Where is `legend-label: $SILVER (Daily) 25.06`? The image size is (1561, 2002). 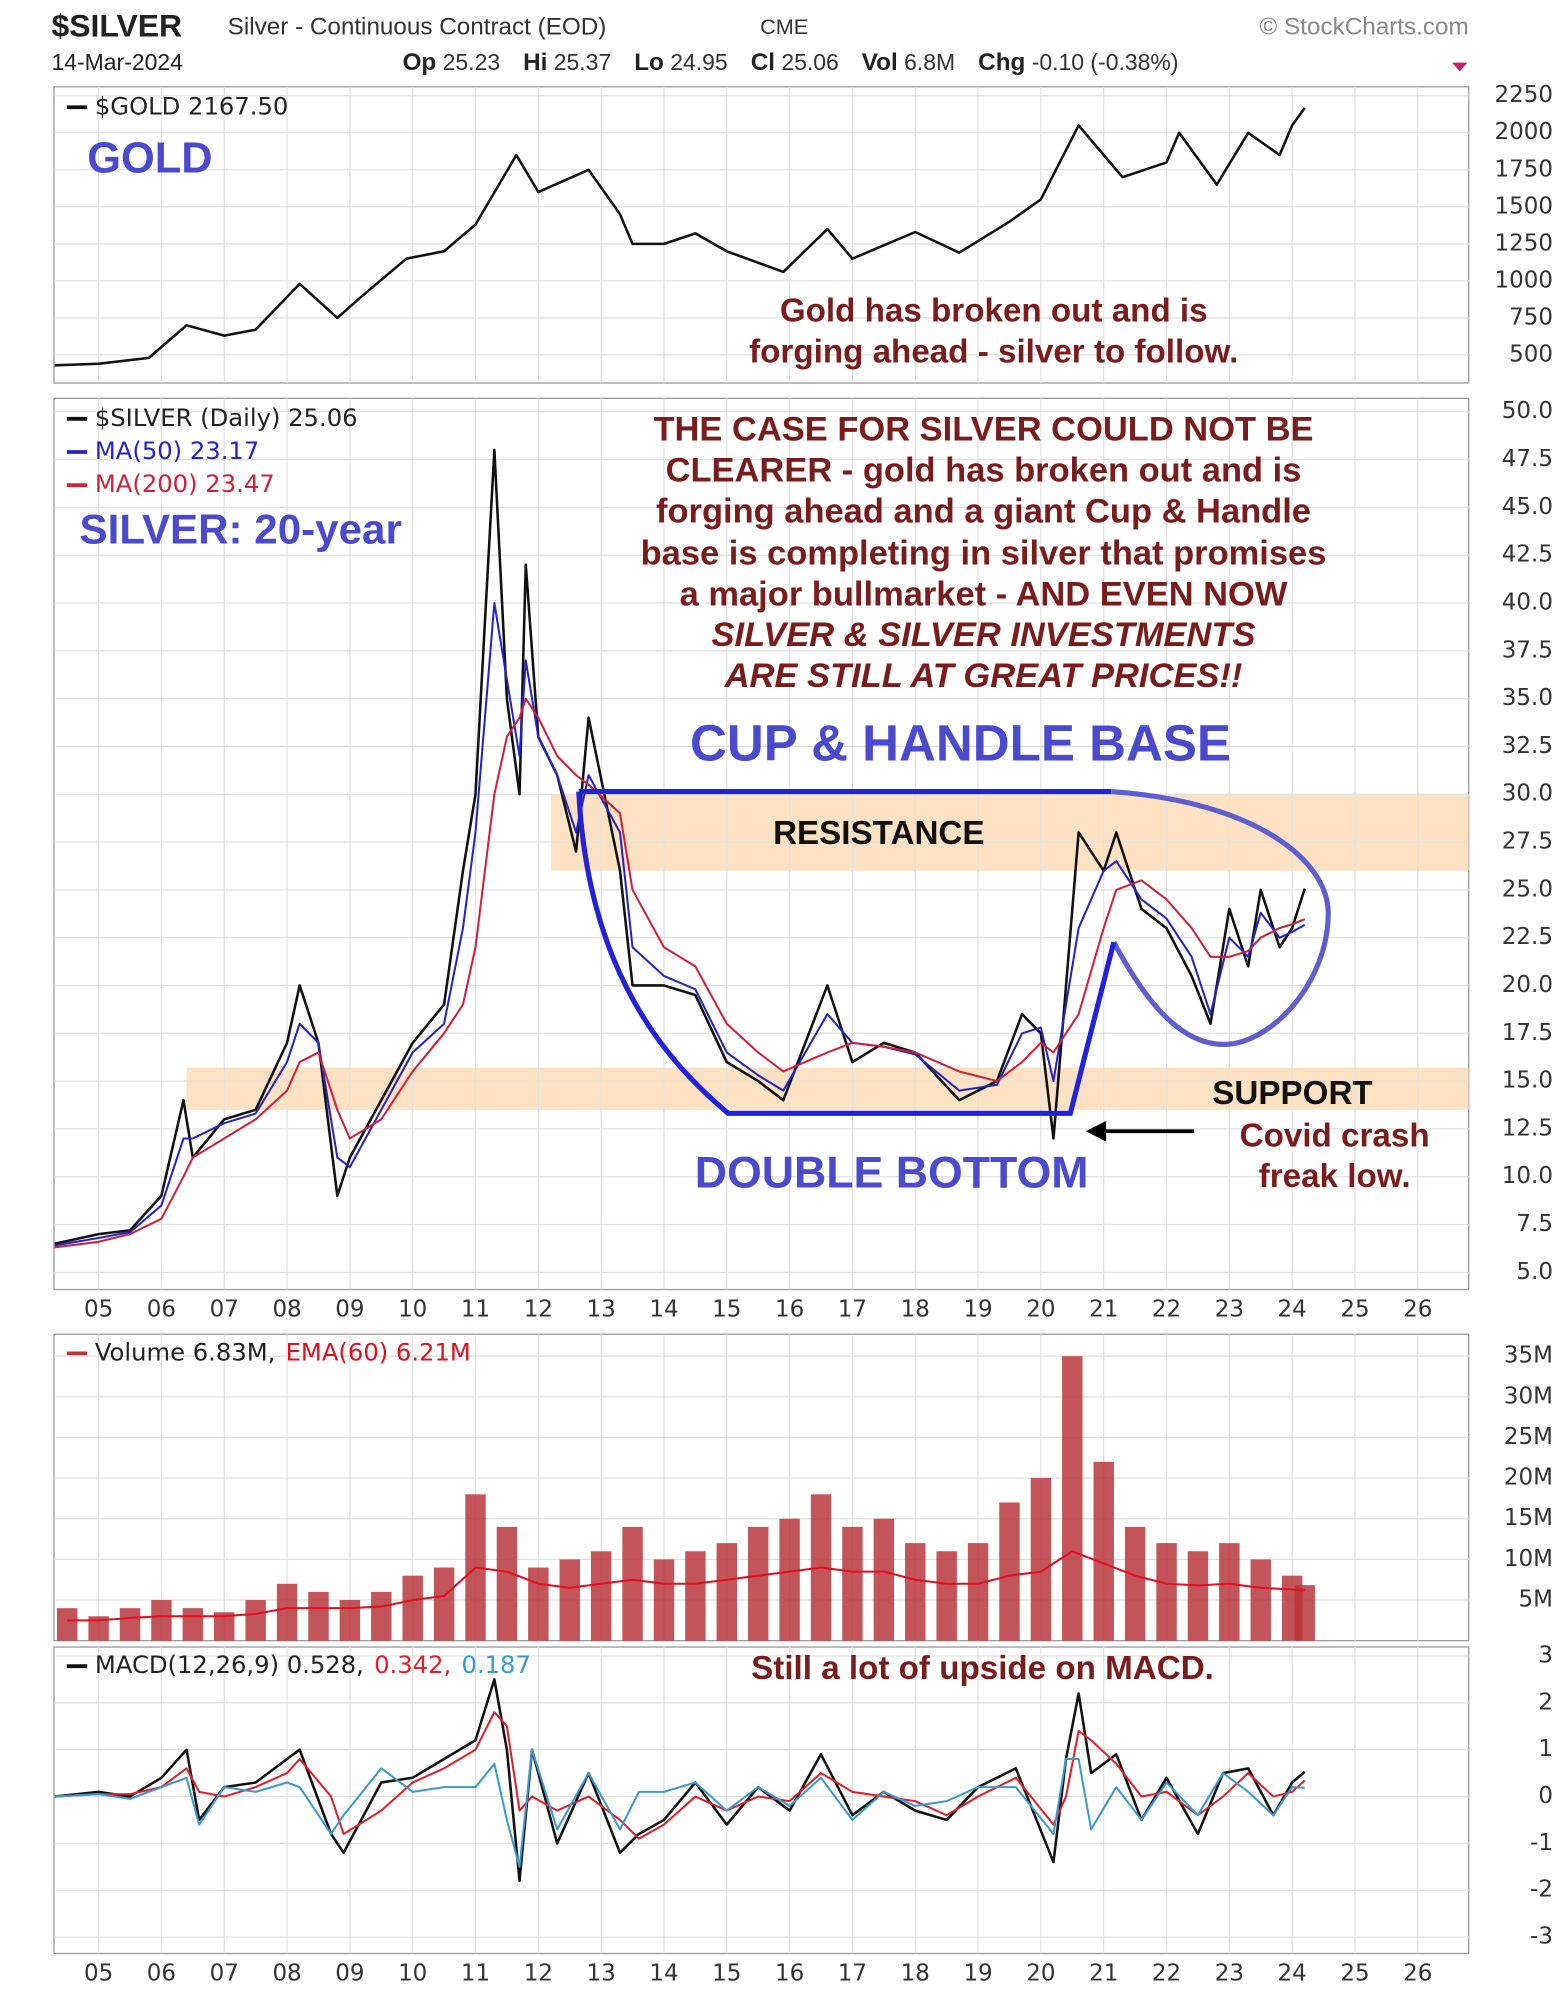 legend-label: $SILVER (Daily) 25.06 is located at coordinates (226, 417).